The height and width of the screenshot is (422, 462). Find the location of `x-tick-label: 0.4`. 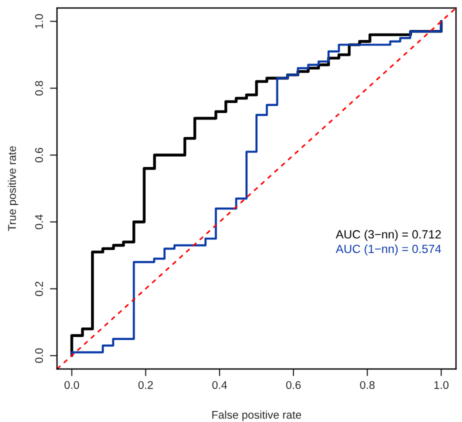

x-tick-label: 0.4 is located at coordinates (219, 385).